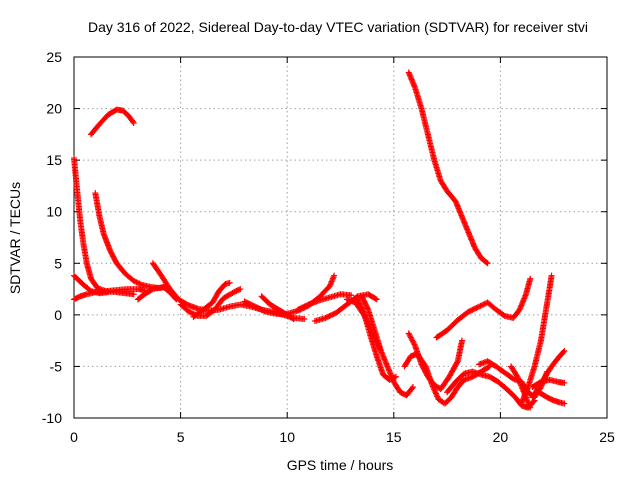 This screenshot has width=640, height=480. I want to click on x-tick-label: 10, so click(287, 437).